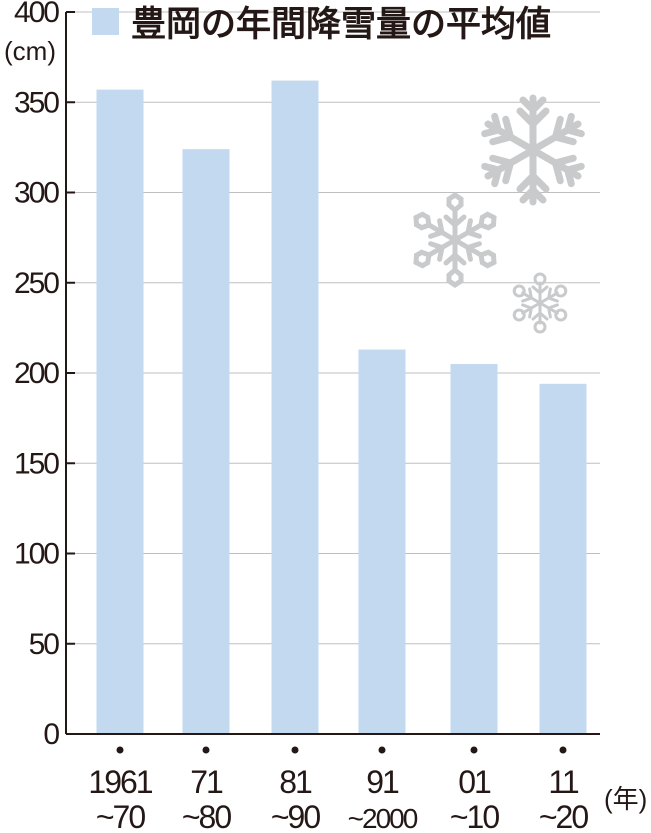 The height and width of the screenshot is (833, 651). Describe the element at coordinates (36, 283) in the screenshot. I see `y-tick-label: 250` at that location.